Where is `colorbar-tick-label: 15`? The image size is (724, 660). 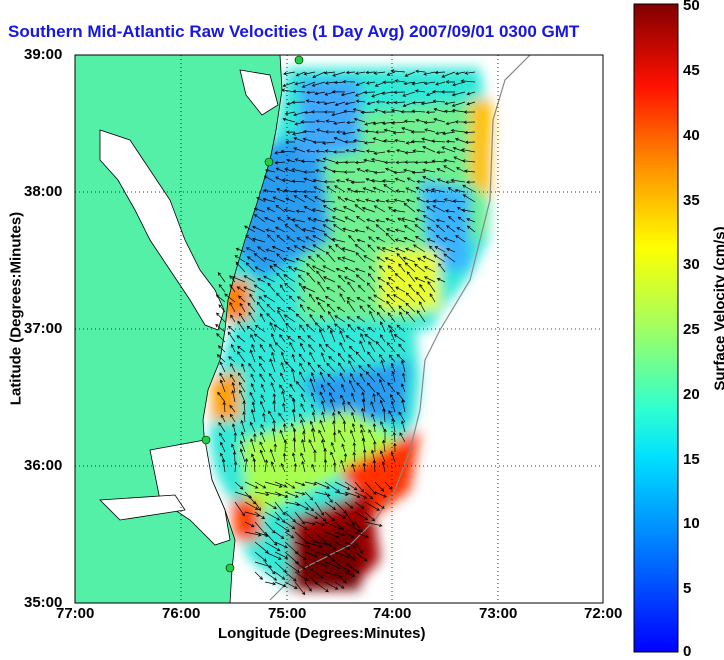
colorbar-tick-label: 15 is located at coordinates (691, 459).